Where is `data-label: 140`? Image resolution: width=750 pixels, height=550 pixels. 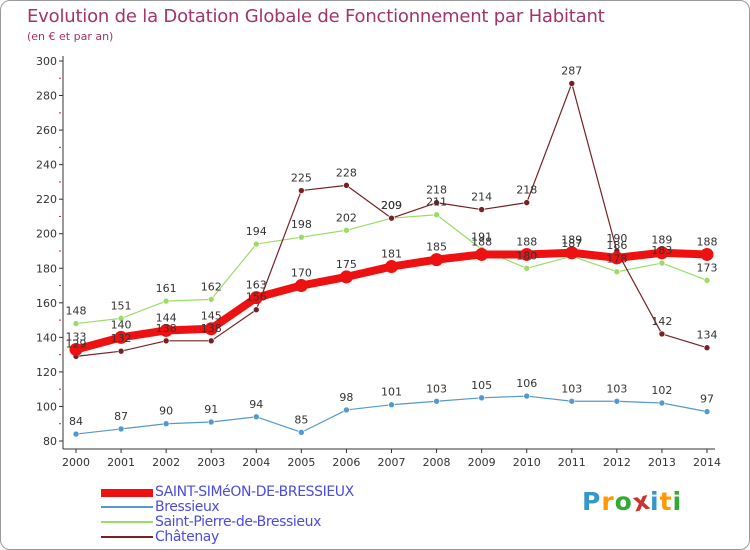 data-label: 140 is located at coordinates (121, 324).